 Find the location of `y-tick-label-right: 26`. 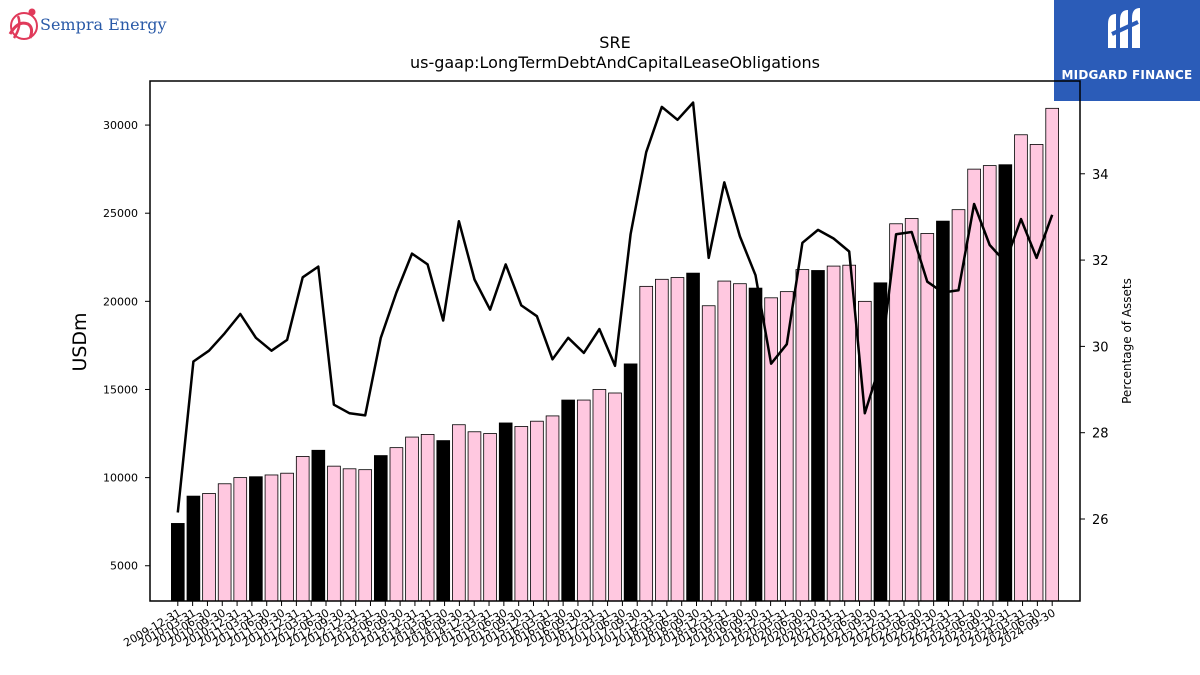

y-tick-label-right: 26 is located at coordinates (1100, 520).